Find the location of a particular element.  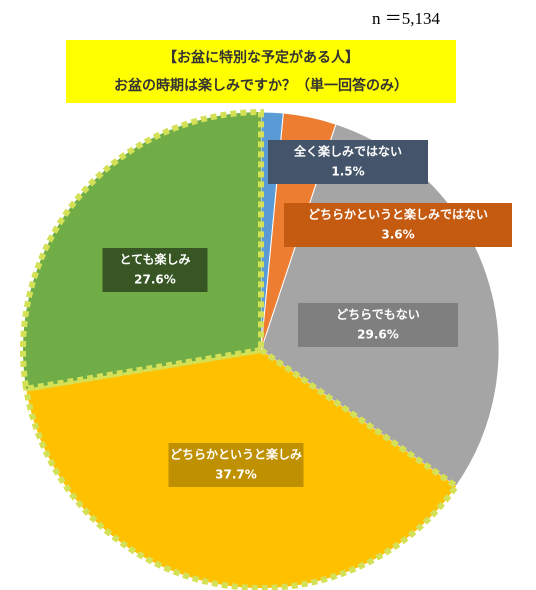

chart-subtitle: お盆の時期は楽しみですか？（単一回答のみ） is located at coordinates (261, 85).